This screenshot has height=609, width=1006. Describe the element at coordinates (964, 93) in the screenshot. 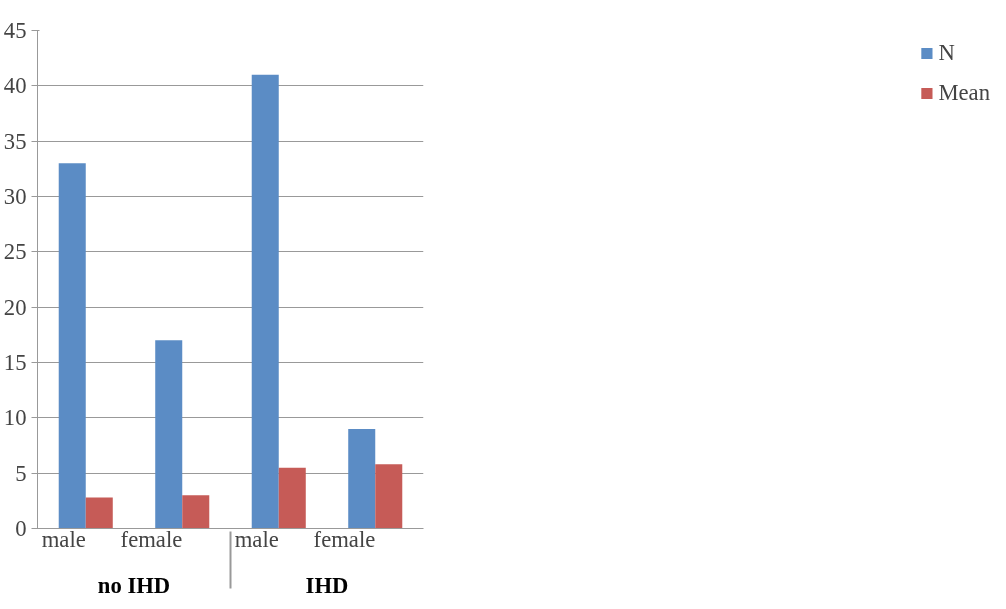

I see `legend-label: Mean` at that location.